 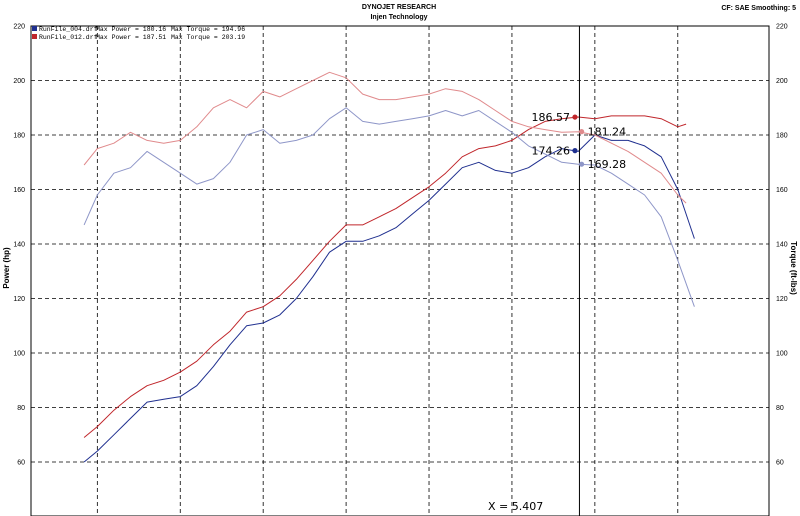 I want to click on chart-title: DYNOJET RESEARCH, so click(x=399, y=7).